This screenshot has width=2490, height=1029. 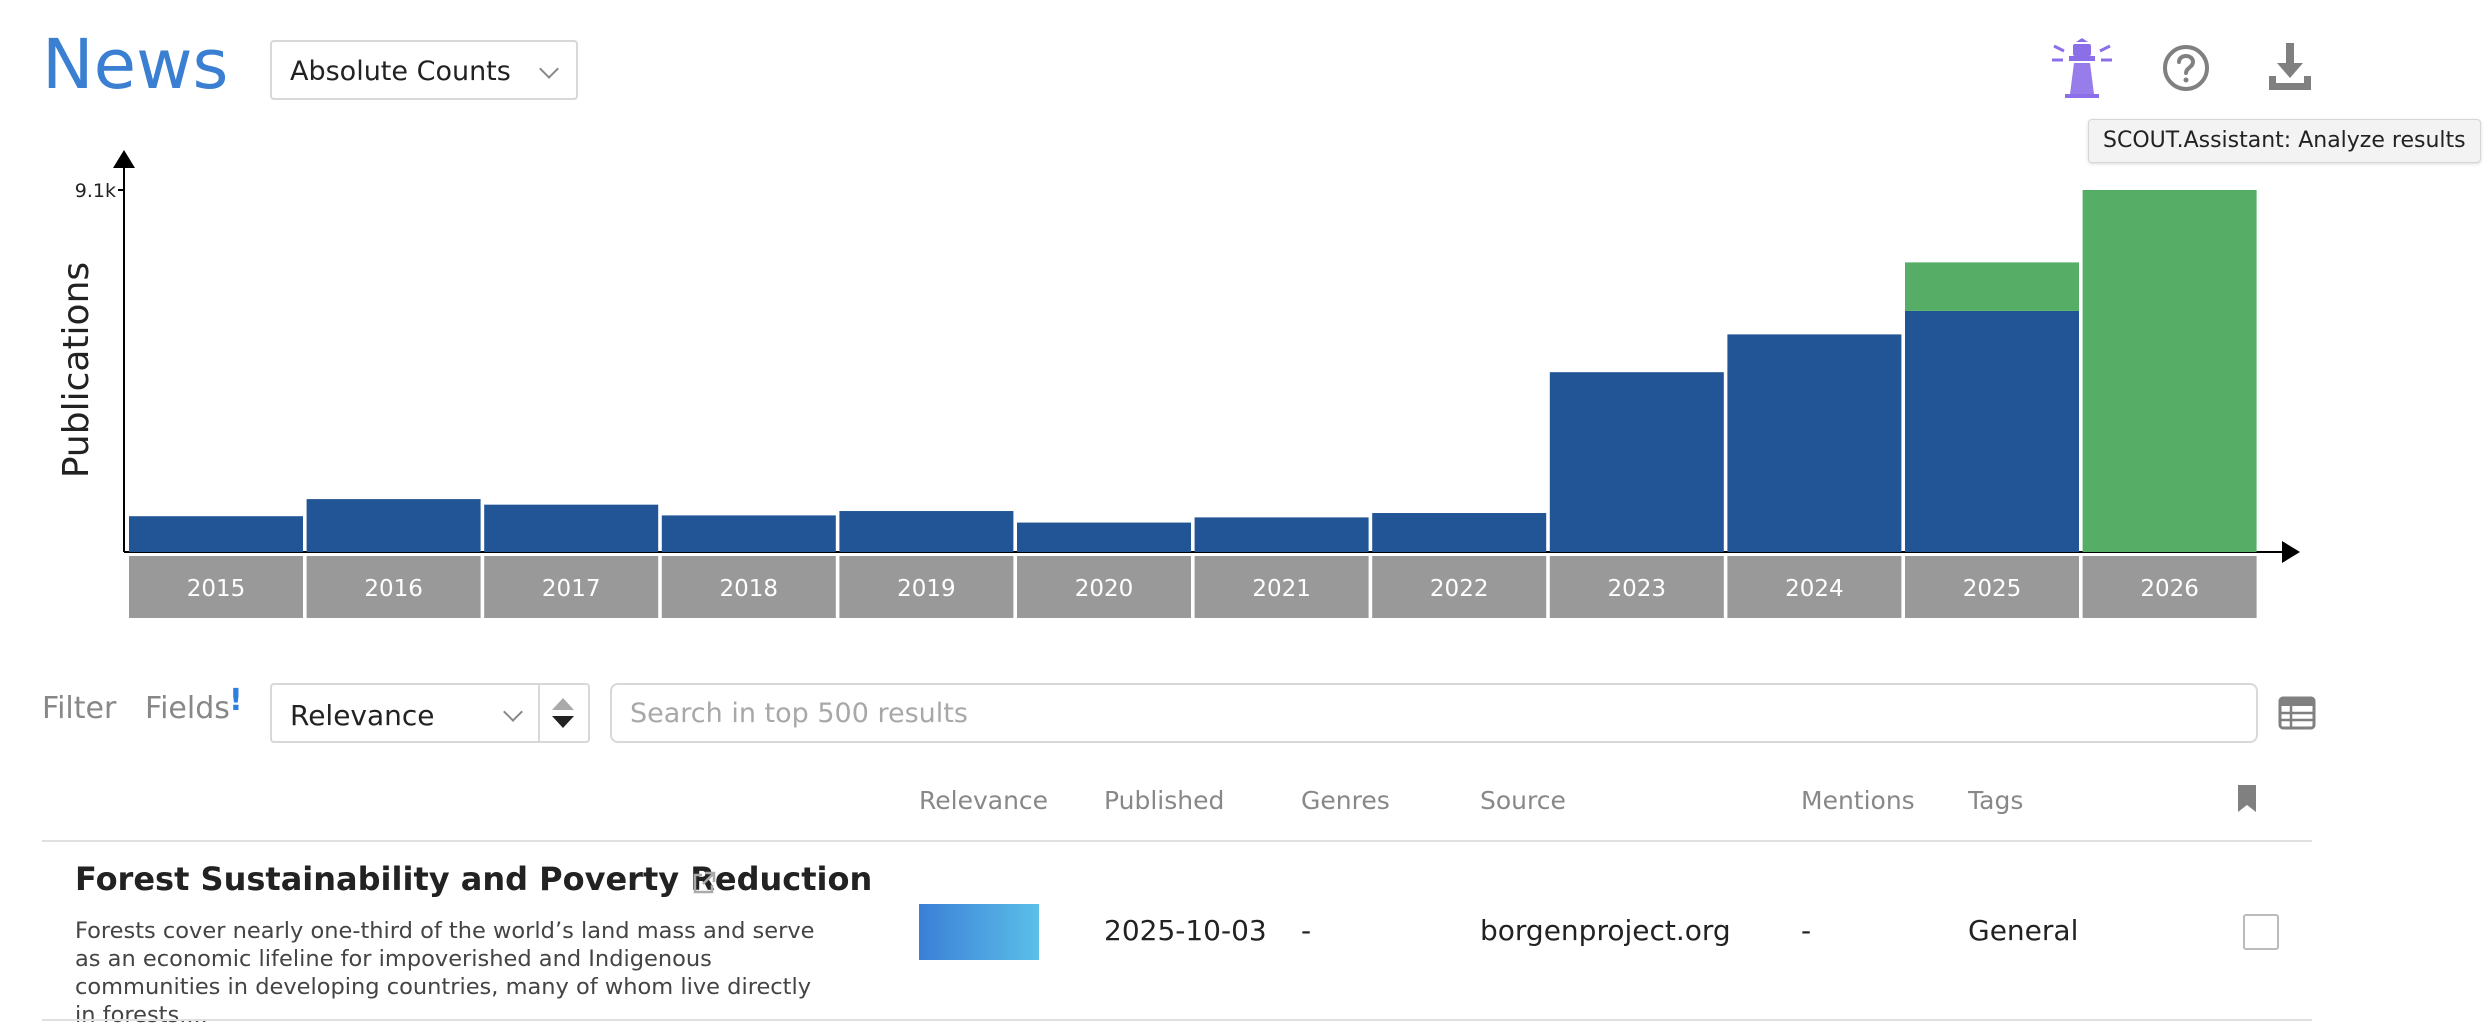 I want to click on x-tick-box-2019, so click(x=926, y=587).